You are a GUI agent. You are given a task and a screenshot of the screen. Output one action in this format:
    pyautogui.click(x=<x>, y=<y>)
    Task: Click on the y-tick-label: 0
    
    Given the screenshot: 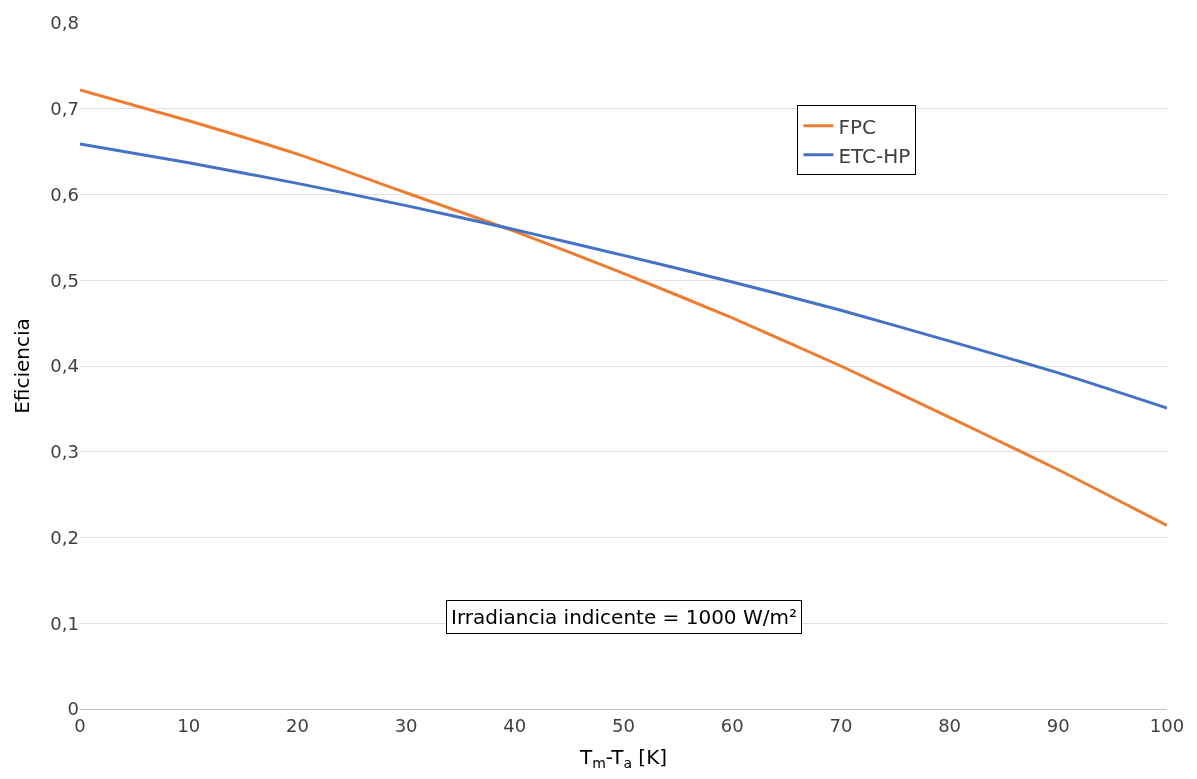 What is the action you would take?
    pyautogui.click(x=73, y=709)
    